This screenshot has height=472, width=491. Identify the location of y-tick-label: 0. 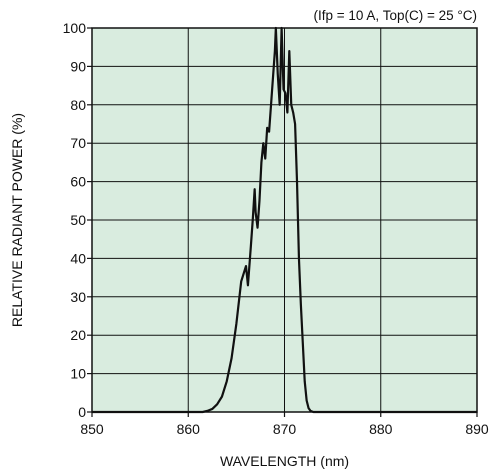
(82, 412).